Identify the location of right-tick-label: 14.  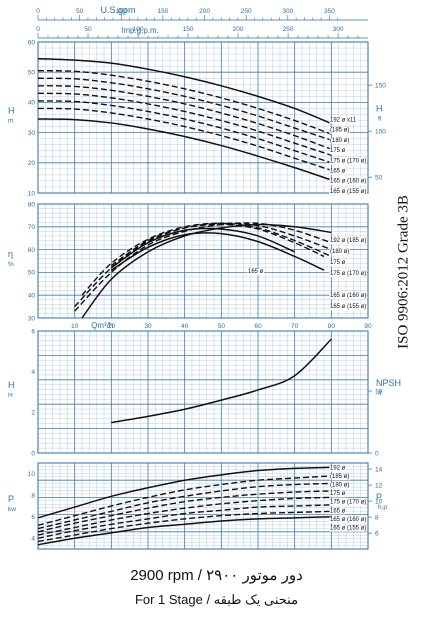
(379, 469).